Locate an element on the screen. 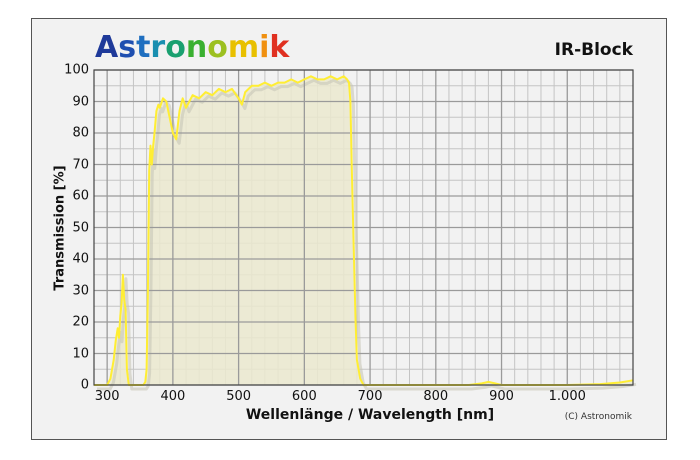 This screenshot has height=460, width=700. logo-letter: n is located at coordinates (196, 47).